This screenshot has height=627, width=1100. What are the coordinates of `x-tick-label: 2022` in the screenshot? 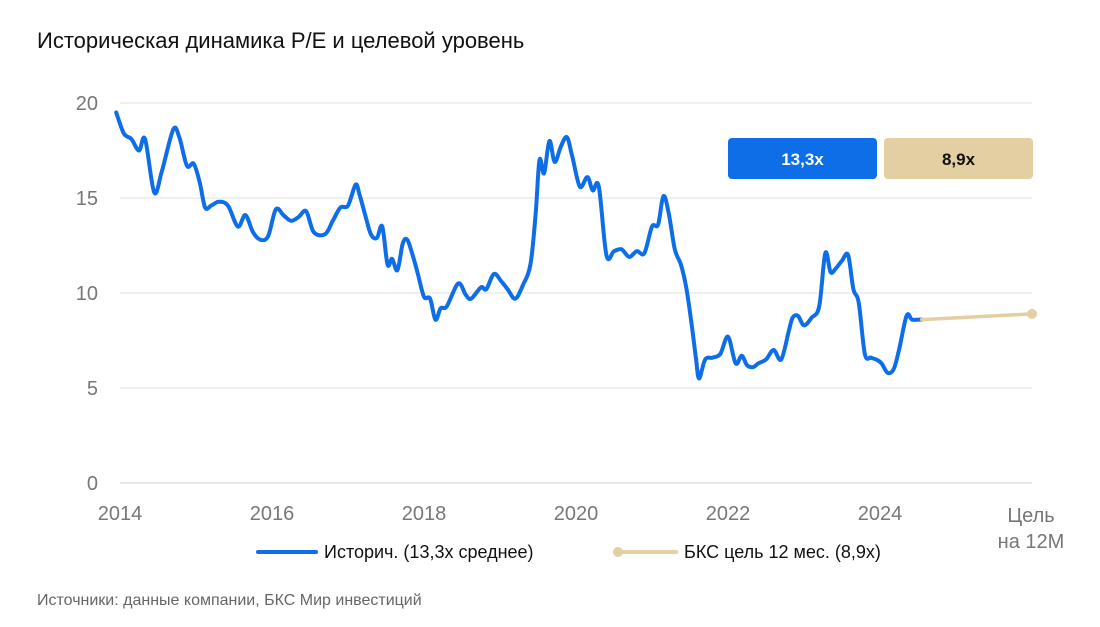 It's located at (728, 514).